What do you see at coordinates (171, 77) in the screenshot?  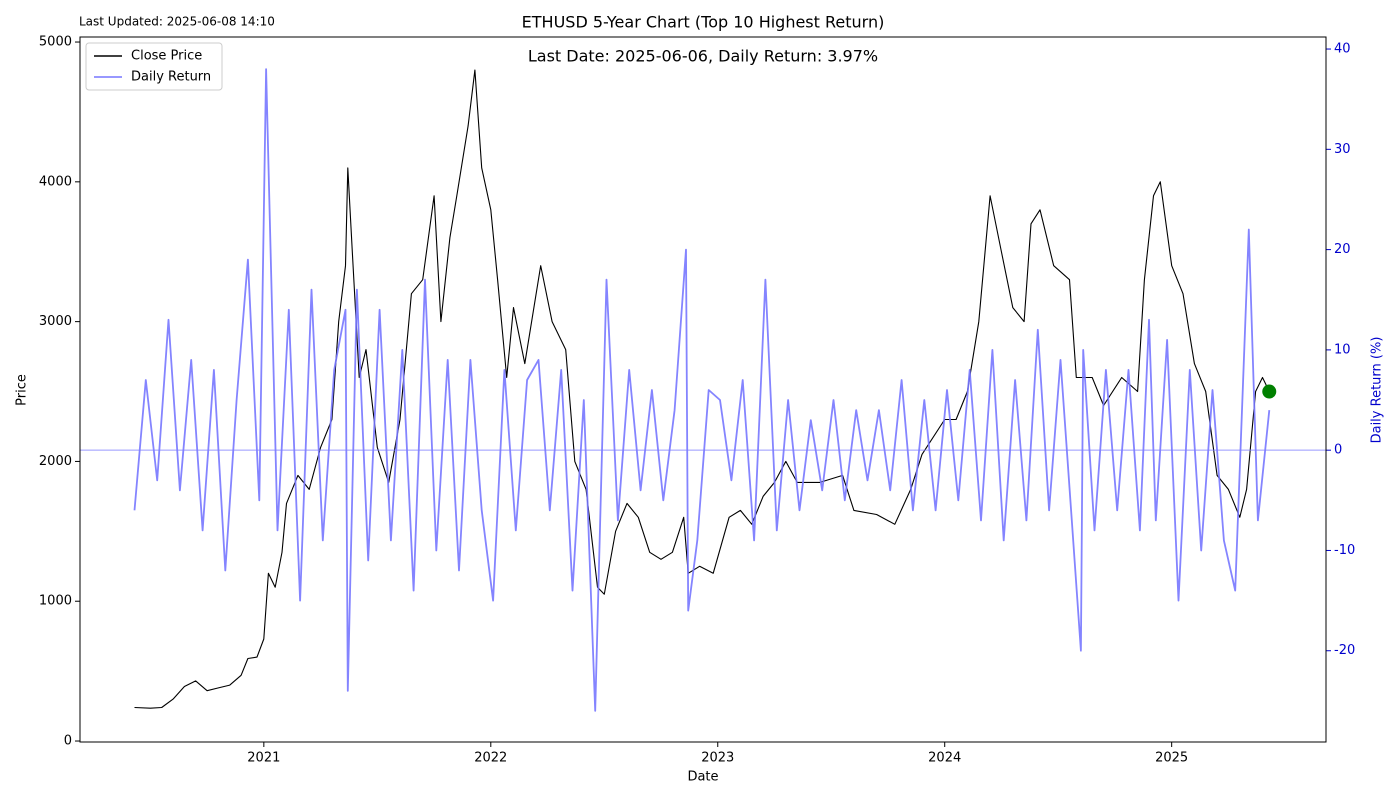 I see `legend-label: Daily Return` at bounding box center [171, 77].